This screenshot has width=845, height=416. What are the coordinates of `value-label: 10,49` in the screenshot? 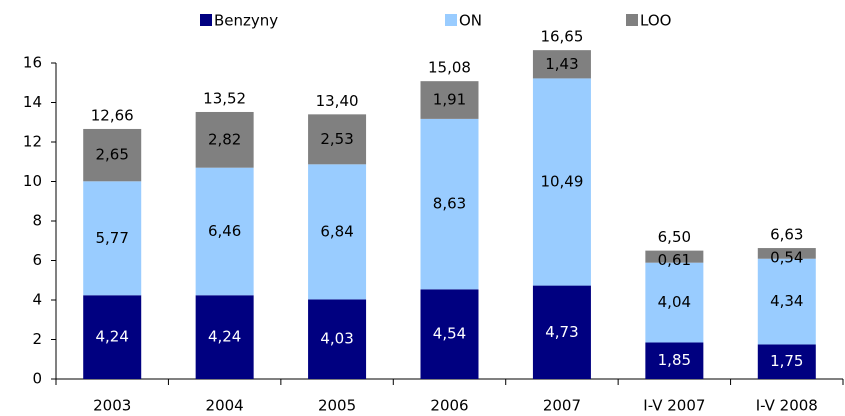 It's located at (561, 181).